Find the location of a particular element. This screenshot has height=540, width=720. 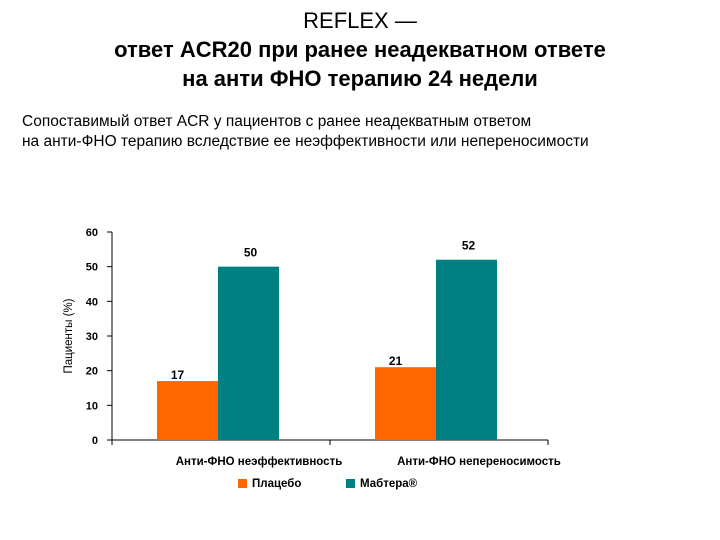

title-line-3: на анти ФНО терапию 24 недели is located at coordinates (360, 78).